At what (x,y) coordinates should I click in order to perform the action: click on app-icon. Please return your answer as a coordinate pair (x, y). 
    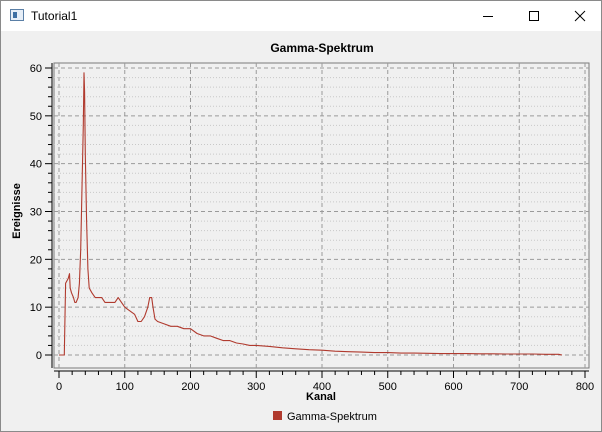
    Looking at the image, I should click on (17, 15).